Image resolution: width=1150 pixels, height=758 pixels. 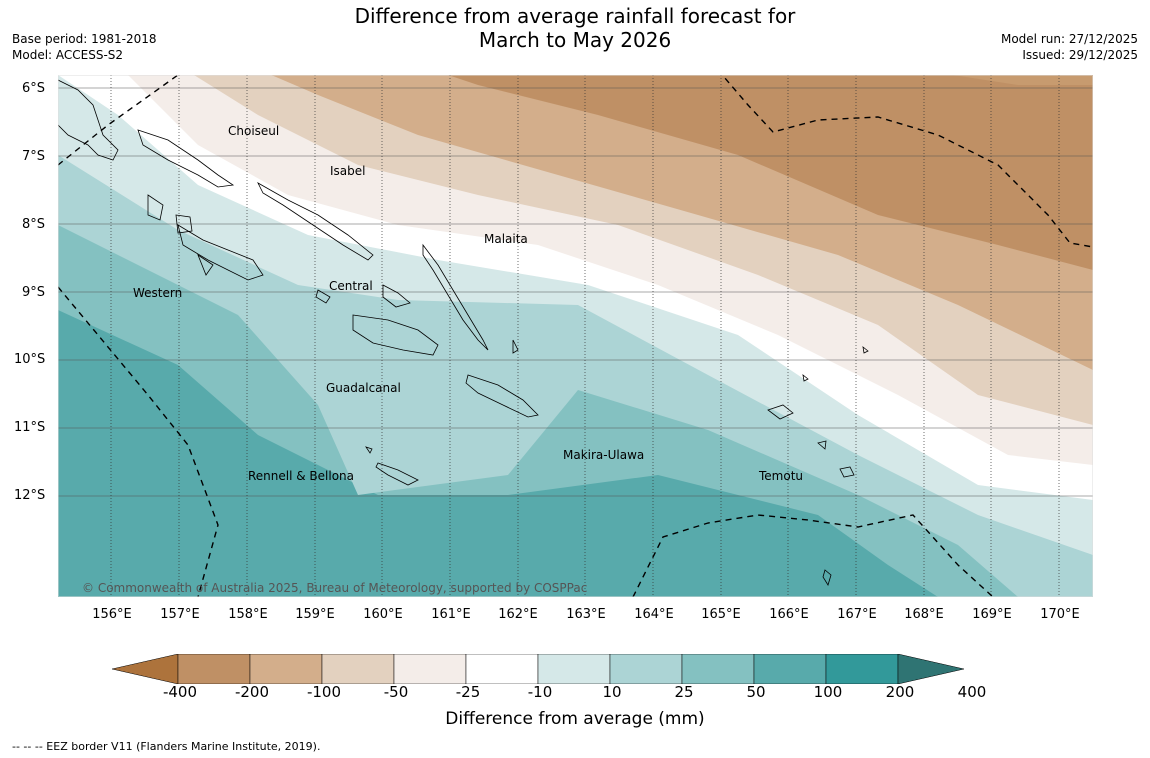 I want to click on lat-label: 12°S, so click(x=30, y=495).